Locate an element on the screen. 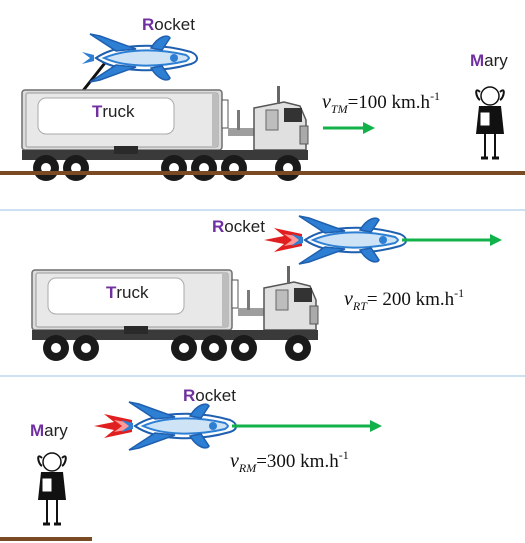  velocity-label-rm: vRM=300 km.h-1 is located at coordinates (289, 461).